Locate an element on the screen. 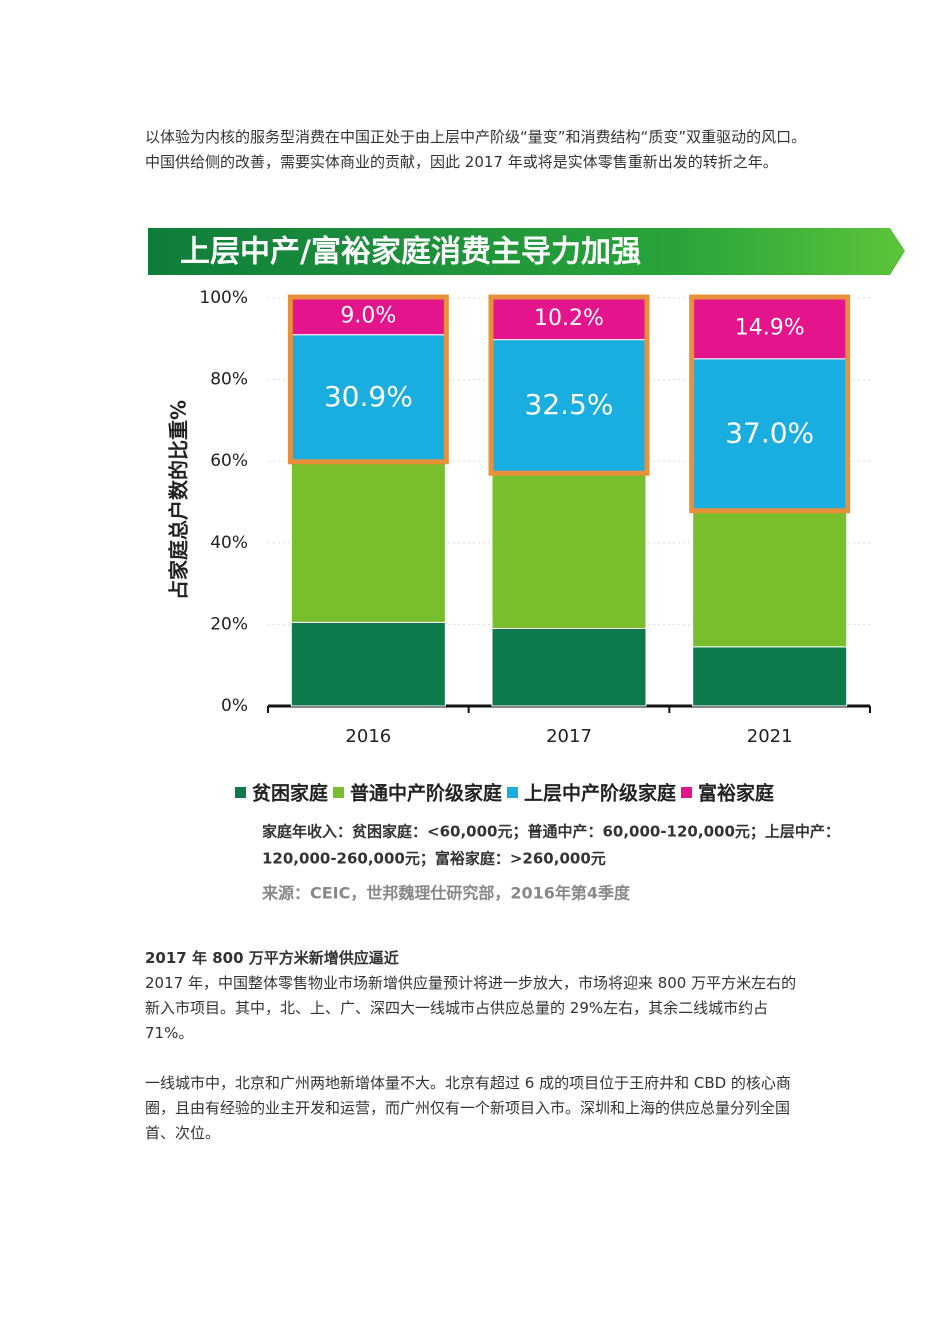 This screenshot has width=950, height=1344. section-heading: 2017 年 800 万平方米新增供应逼近 is located at coordinates (272, 958).